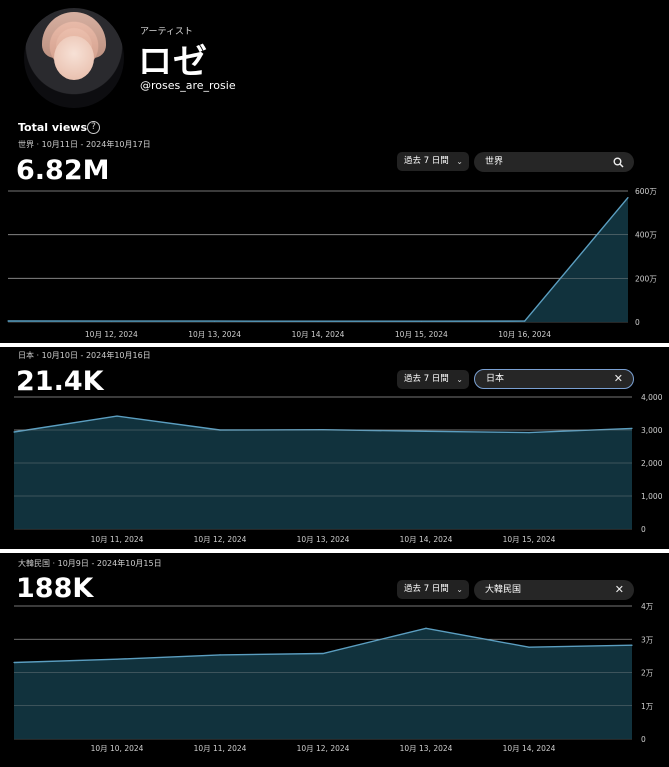 Image resolution: width=669 pixels, height=767 pixels. Describe the element at coordinates (646, 235) in the screenshot. I see `y-tick-label: 400万` at that location.